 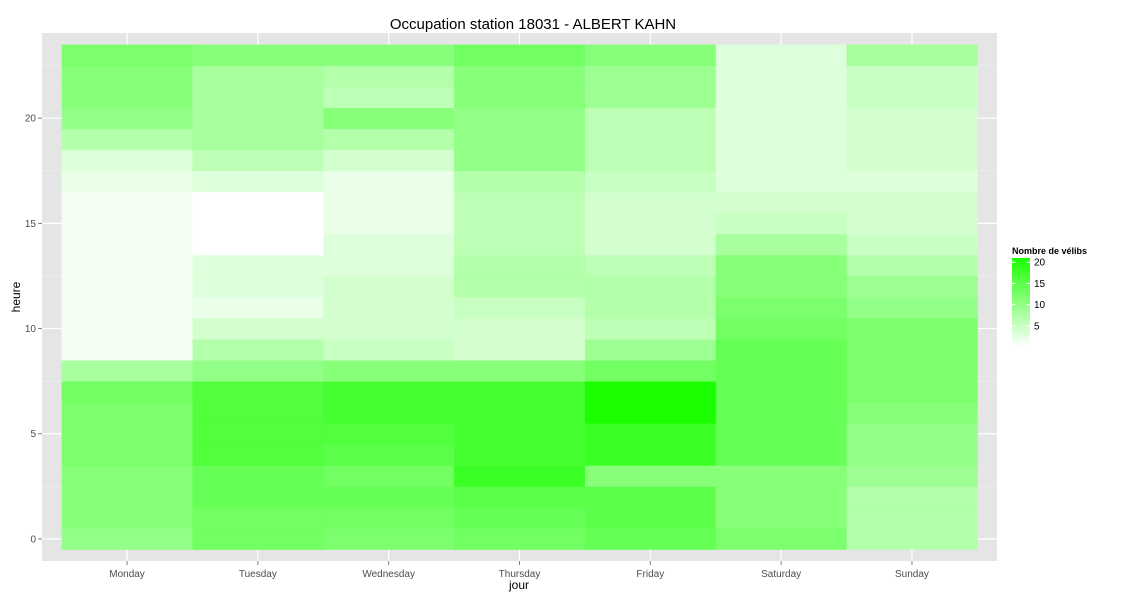 I want to click on chart-title: Occupation station 18031 - ALBERT KAHN, so click(x=533, y=24).